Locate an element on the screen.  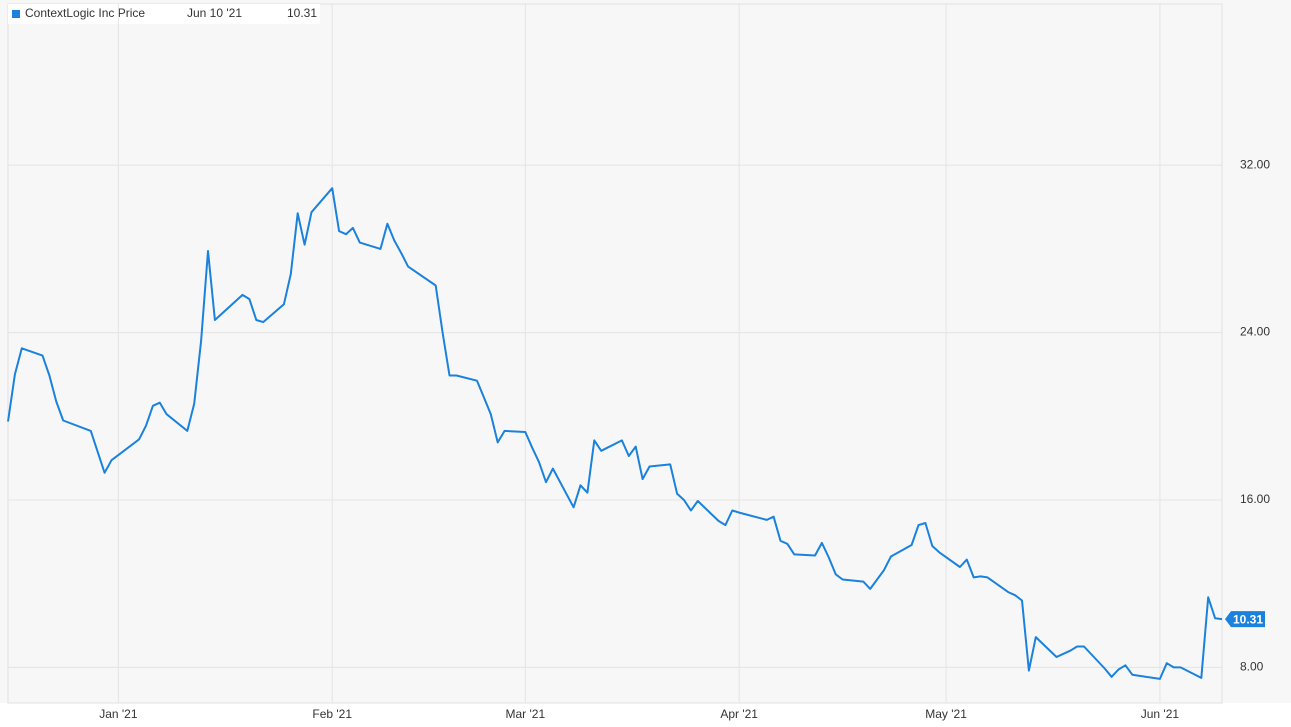
legend-name: ContextLogic Inc Price is located at coordinates (85, 13).